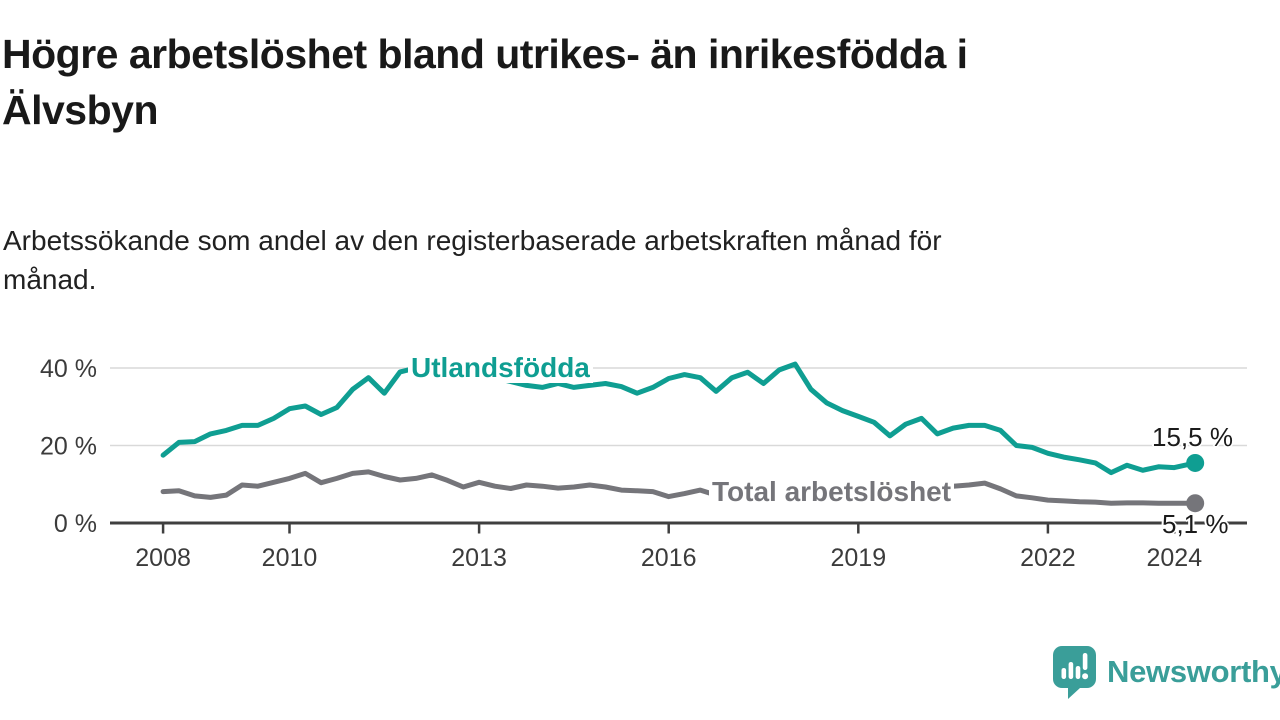  Describe the element at coordinates (1192, 437) in the screenshot. I see `end-value-label-utlandsfodda: 15,5 %` at that location.